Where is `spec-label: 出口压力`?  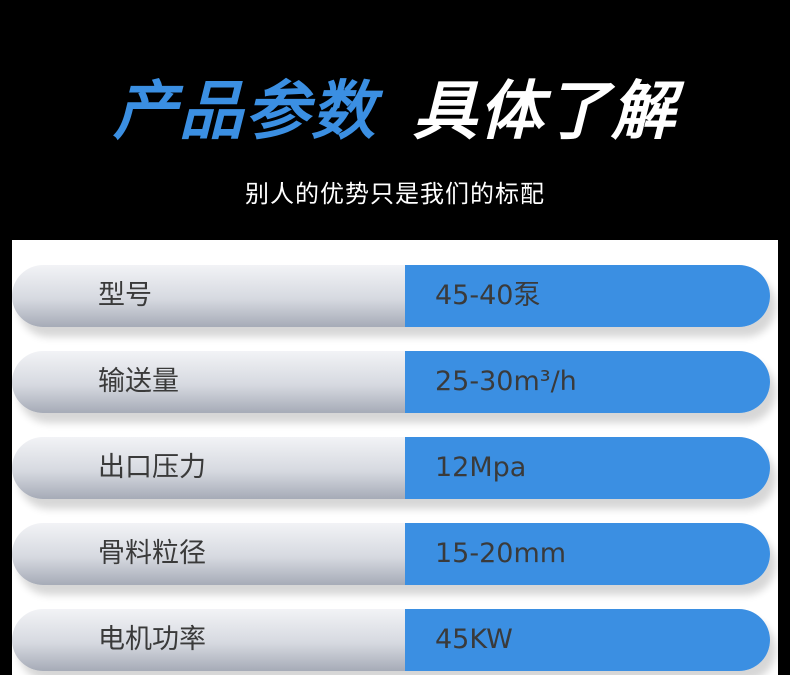 spec-label: 出口压力 is located at coordinates (152, 467).